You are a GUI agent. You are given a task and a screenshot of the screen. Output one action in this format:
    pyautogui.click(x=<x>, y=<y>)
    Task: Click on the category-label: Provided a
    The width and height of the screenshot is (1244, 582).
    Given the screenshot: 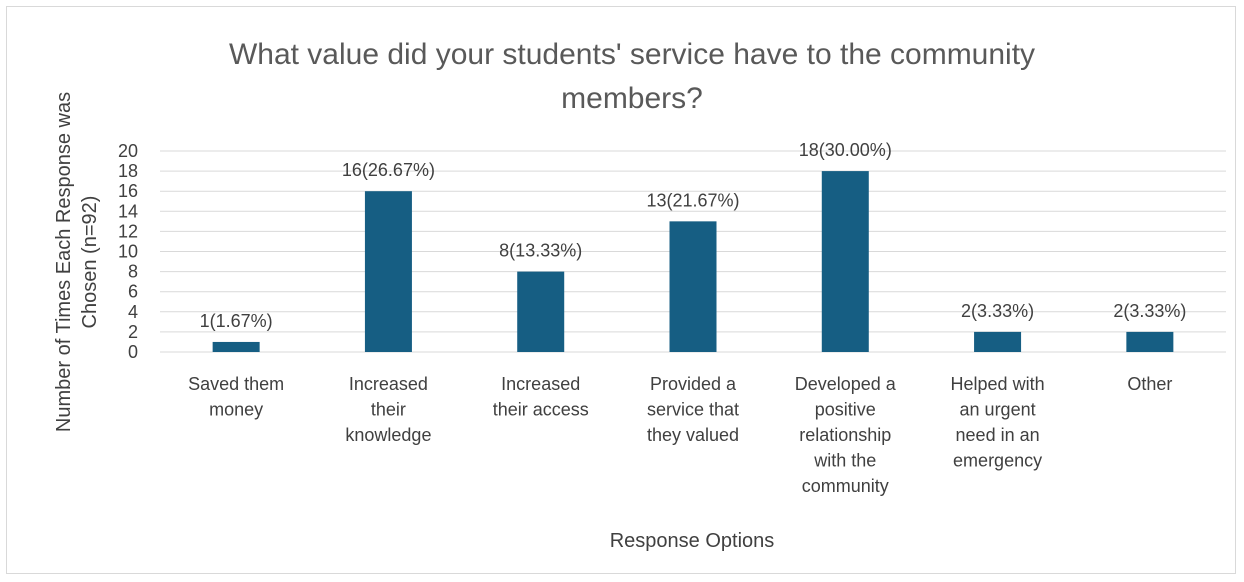 What is the action you would take?
    pyautogui.click(x=693, y=384)
    